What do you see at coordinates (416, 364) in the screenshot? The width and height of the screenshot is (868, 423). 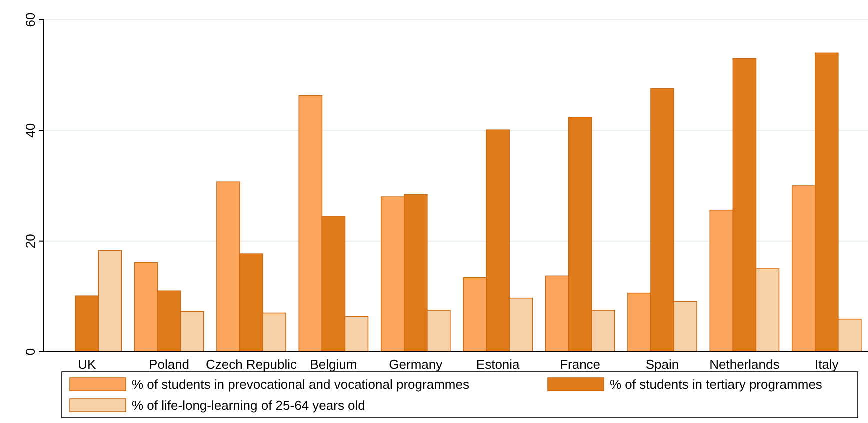 I see `x-tick-label: Germany` at bounding box center [416, 364].